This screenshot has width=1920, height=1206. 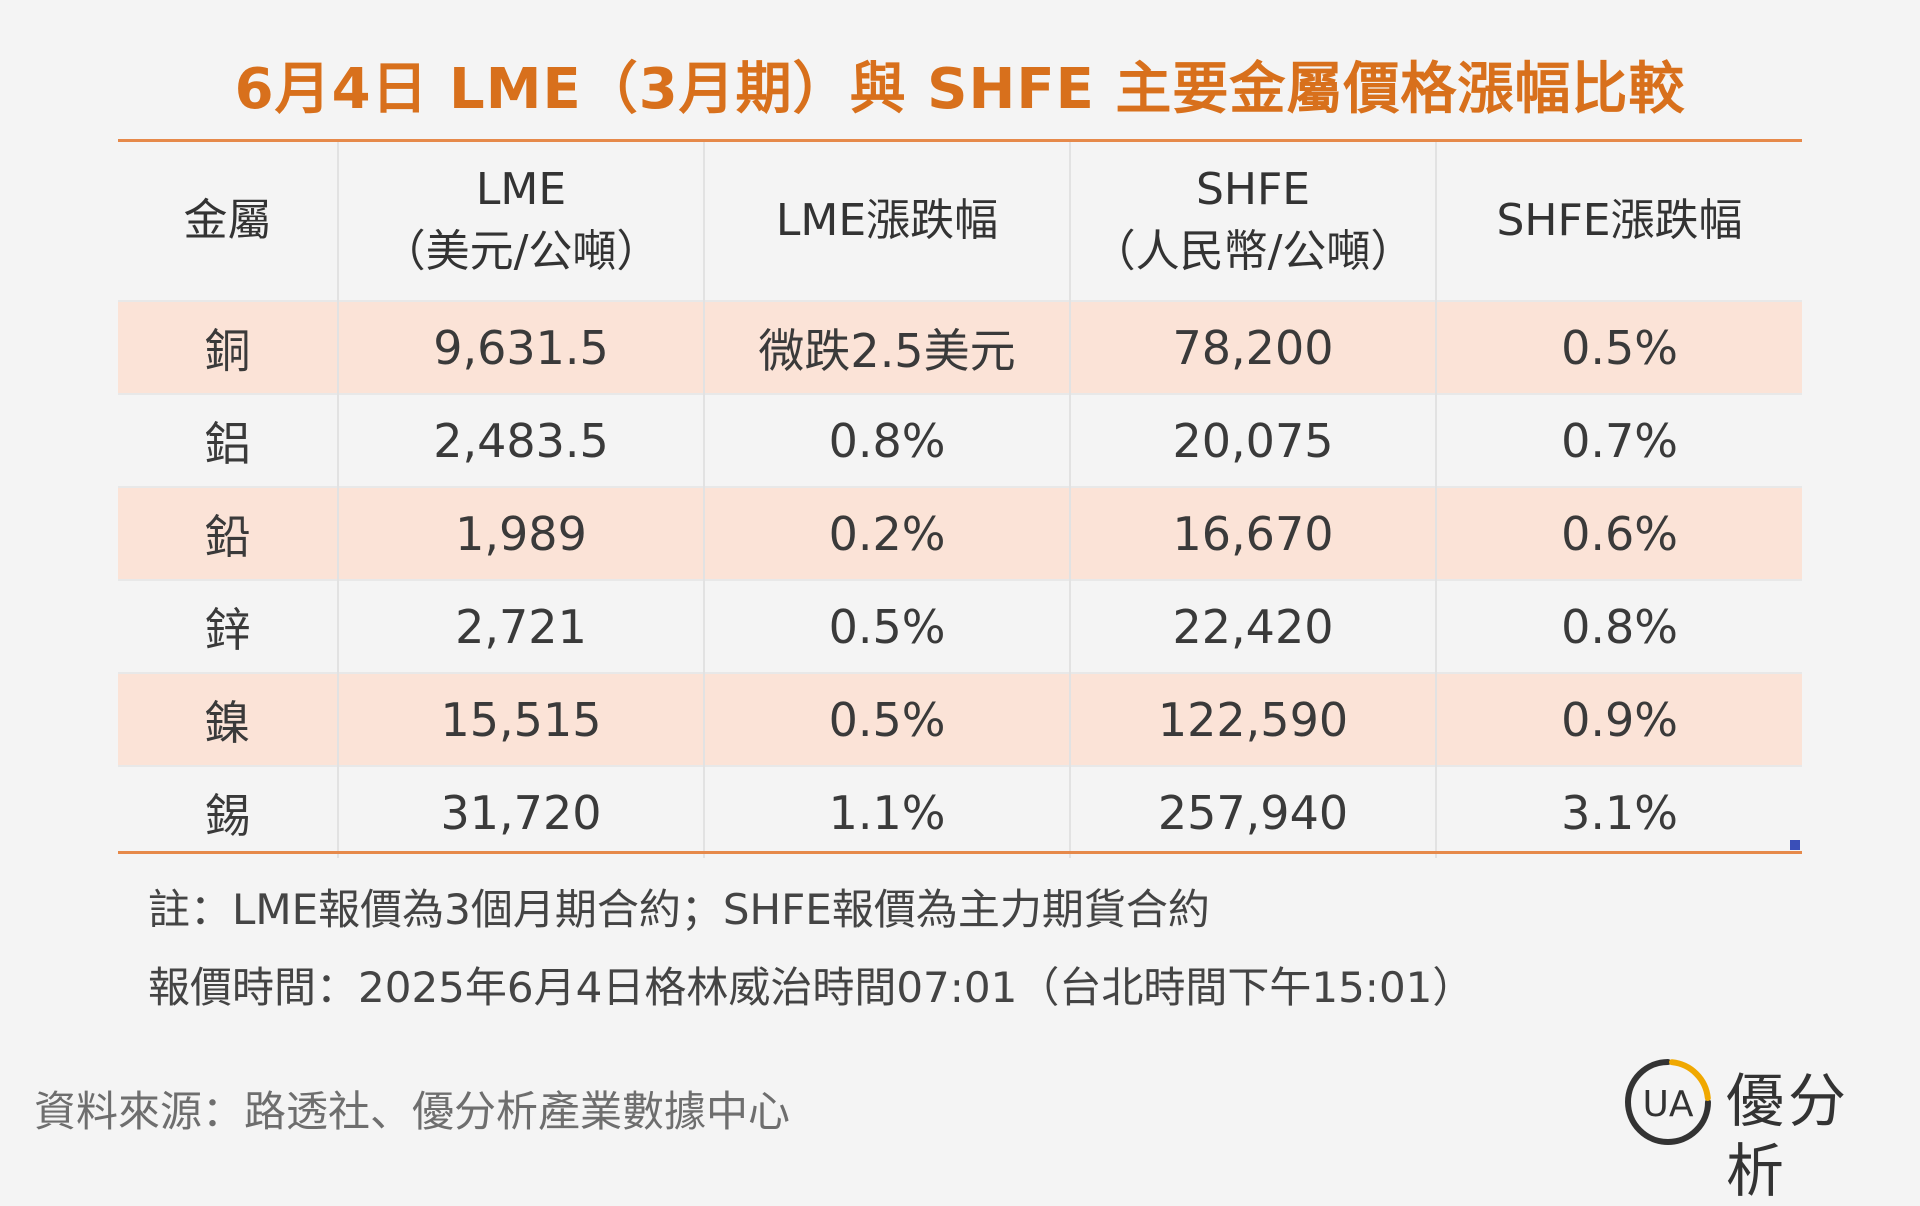 What do you see at coordinates (886, 533) in the screenshot?
I see `cell-lme-change: 0.2%` at bounding box center [886, 533].